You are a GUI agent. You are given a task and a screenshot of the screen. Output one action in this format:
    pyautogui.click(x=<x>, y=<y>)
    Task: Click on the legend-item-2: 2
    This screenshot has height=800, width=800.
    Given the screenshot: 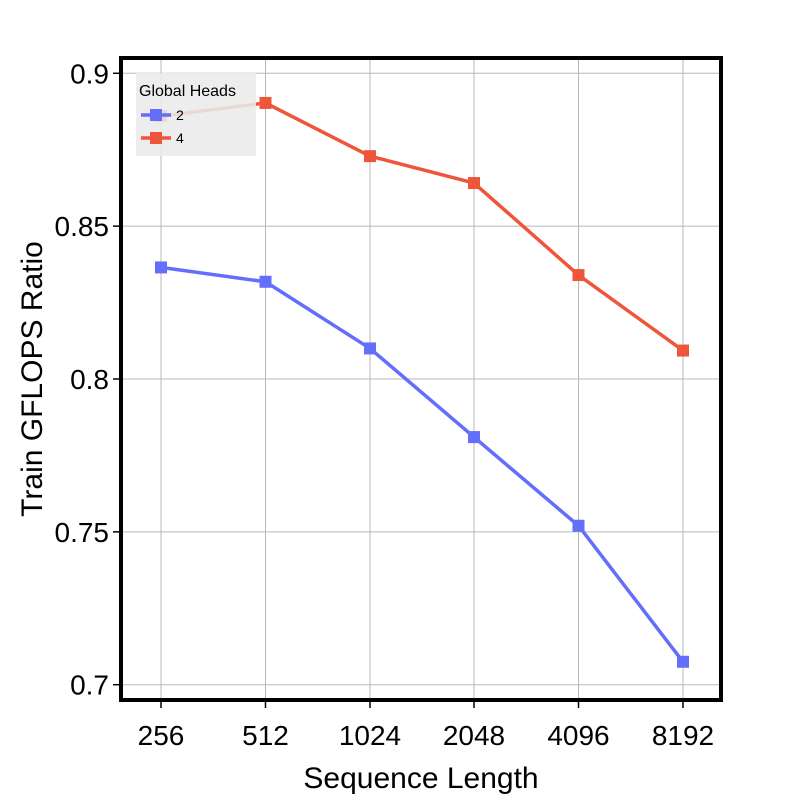 What is the action you would take?
    pyautogui.click(x=162, y=115)
    